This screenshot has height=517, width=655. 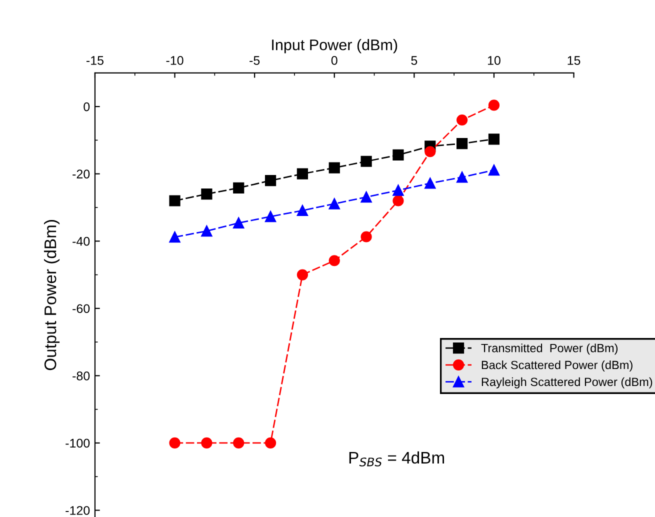 I want to click on x-tick-label: 15, so click(x=574, y=60).